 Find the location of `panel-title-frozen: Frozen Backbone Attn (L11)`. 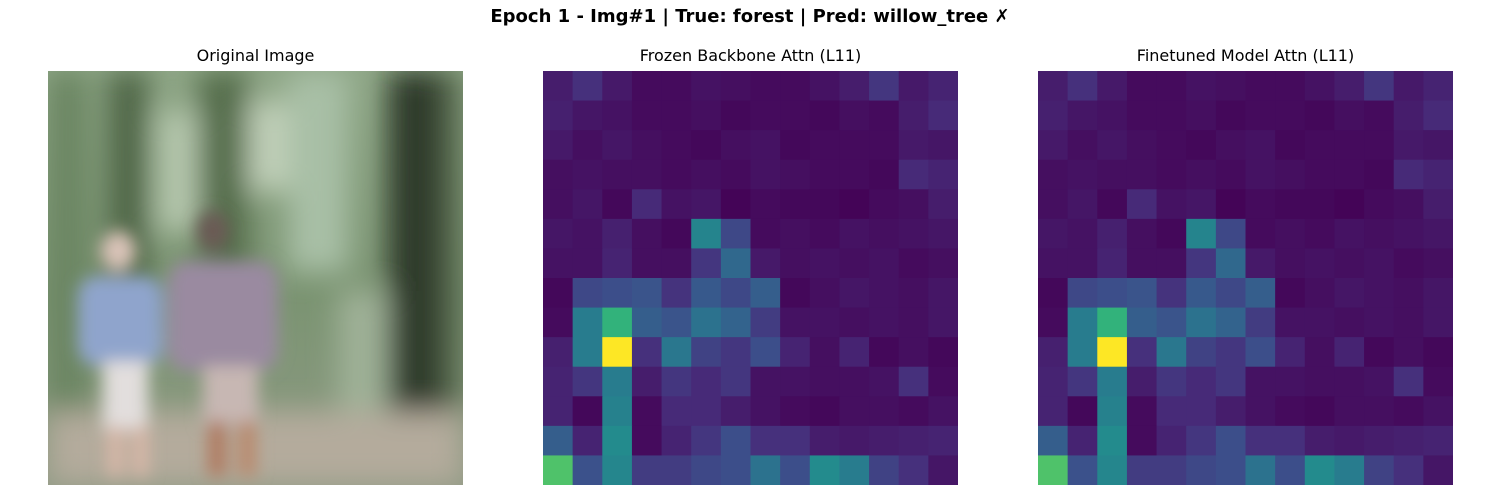

panel-title-frozen: Frozen Backbone Attn (L11) is located at coordinates (750, 55).